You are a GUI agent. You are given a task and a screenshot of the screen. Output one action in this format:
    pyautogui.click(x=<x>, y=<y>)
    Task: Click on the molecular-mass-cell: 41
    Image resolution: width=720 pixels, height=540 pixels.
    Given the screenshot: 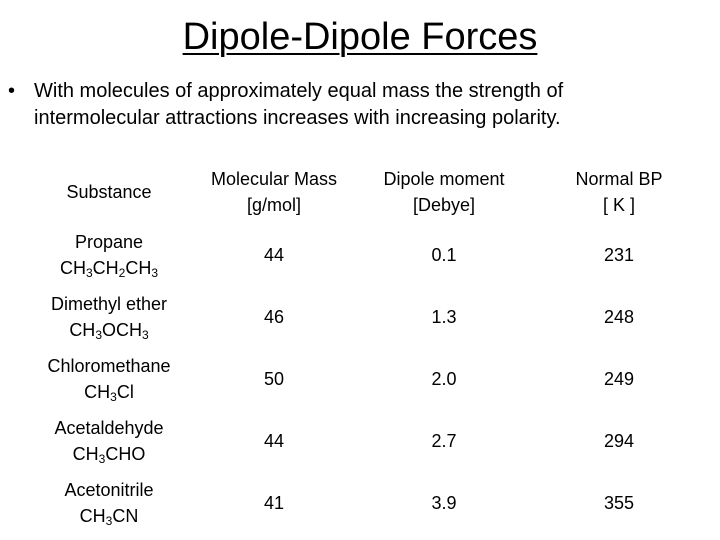 What is the action you would take?
    pyautogui.click(x=274, y=503)
    